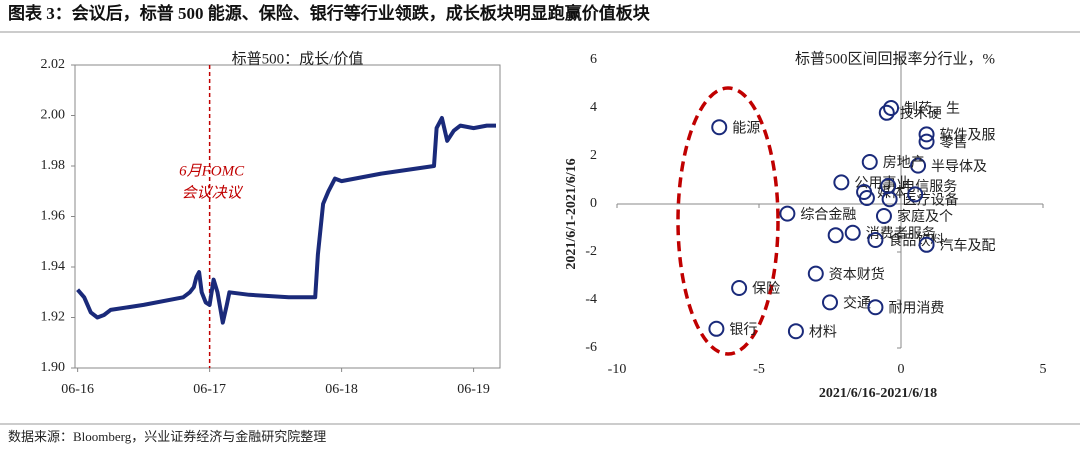  Describe the element at coordinates (746, 128) in the screenshot. I see `point-label: 能源` at that location.